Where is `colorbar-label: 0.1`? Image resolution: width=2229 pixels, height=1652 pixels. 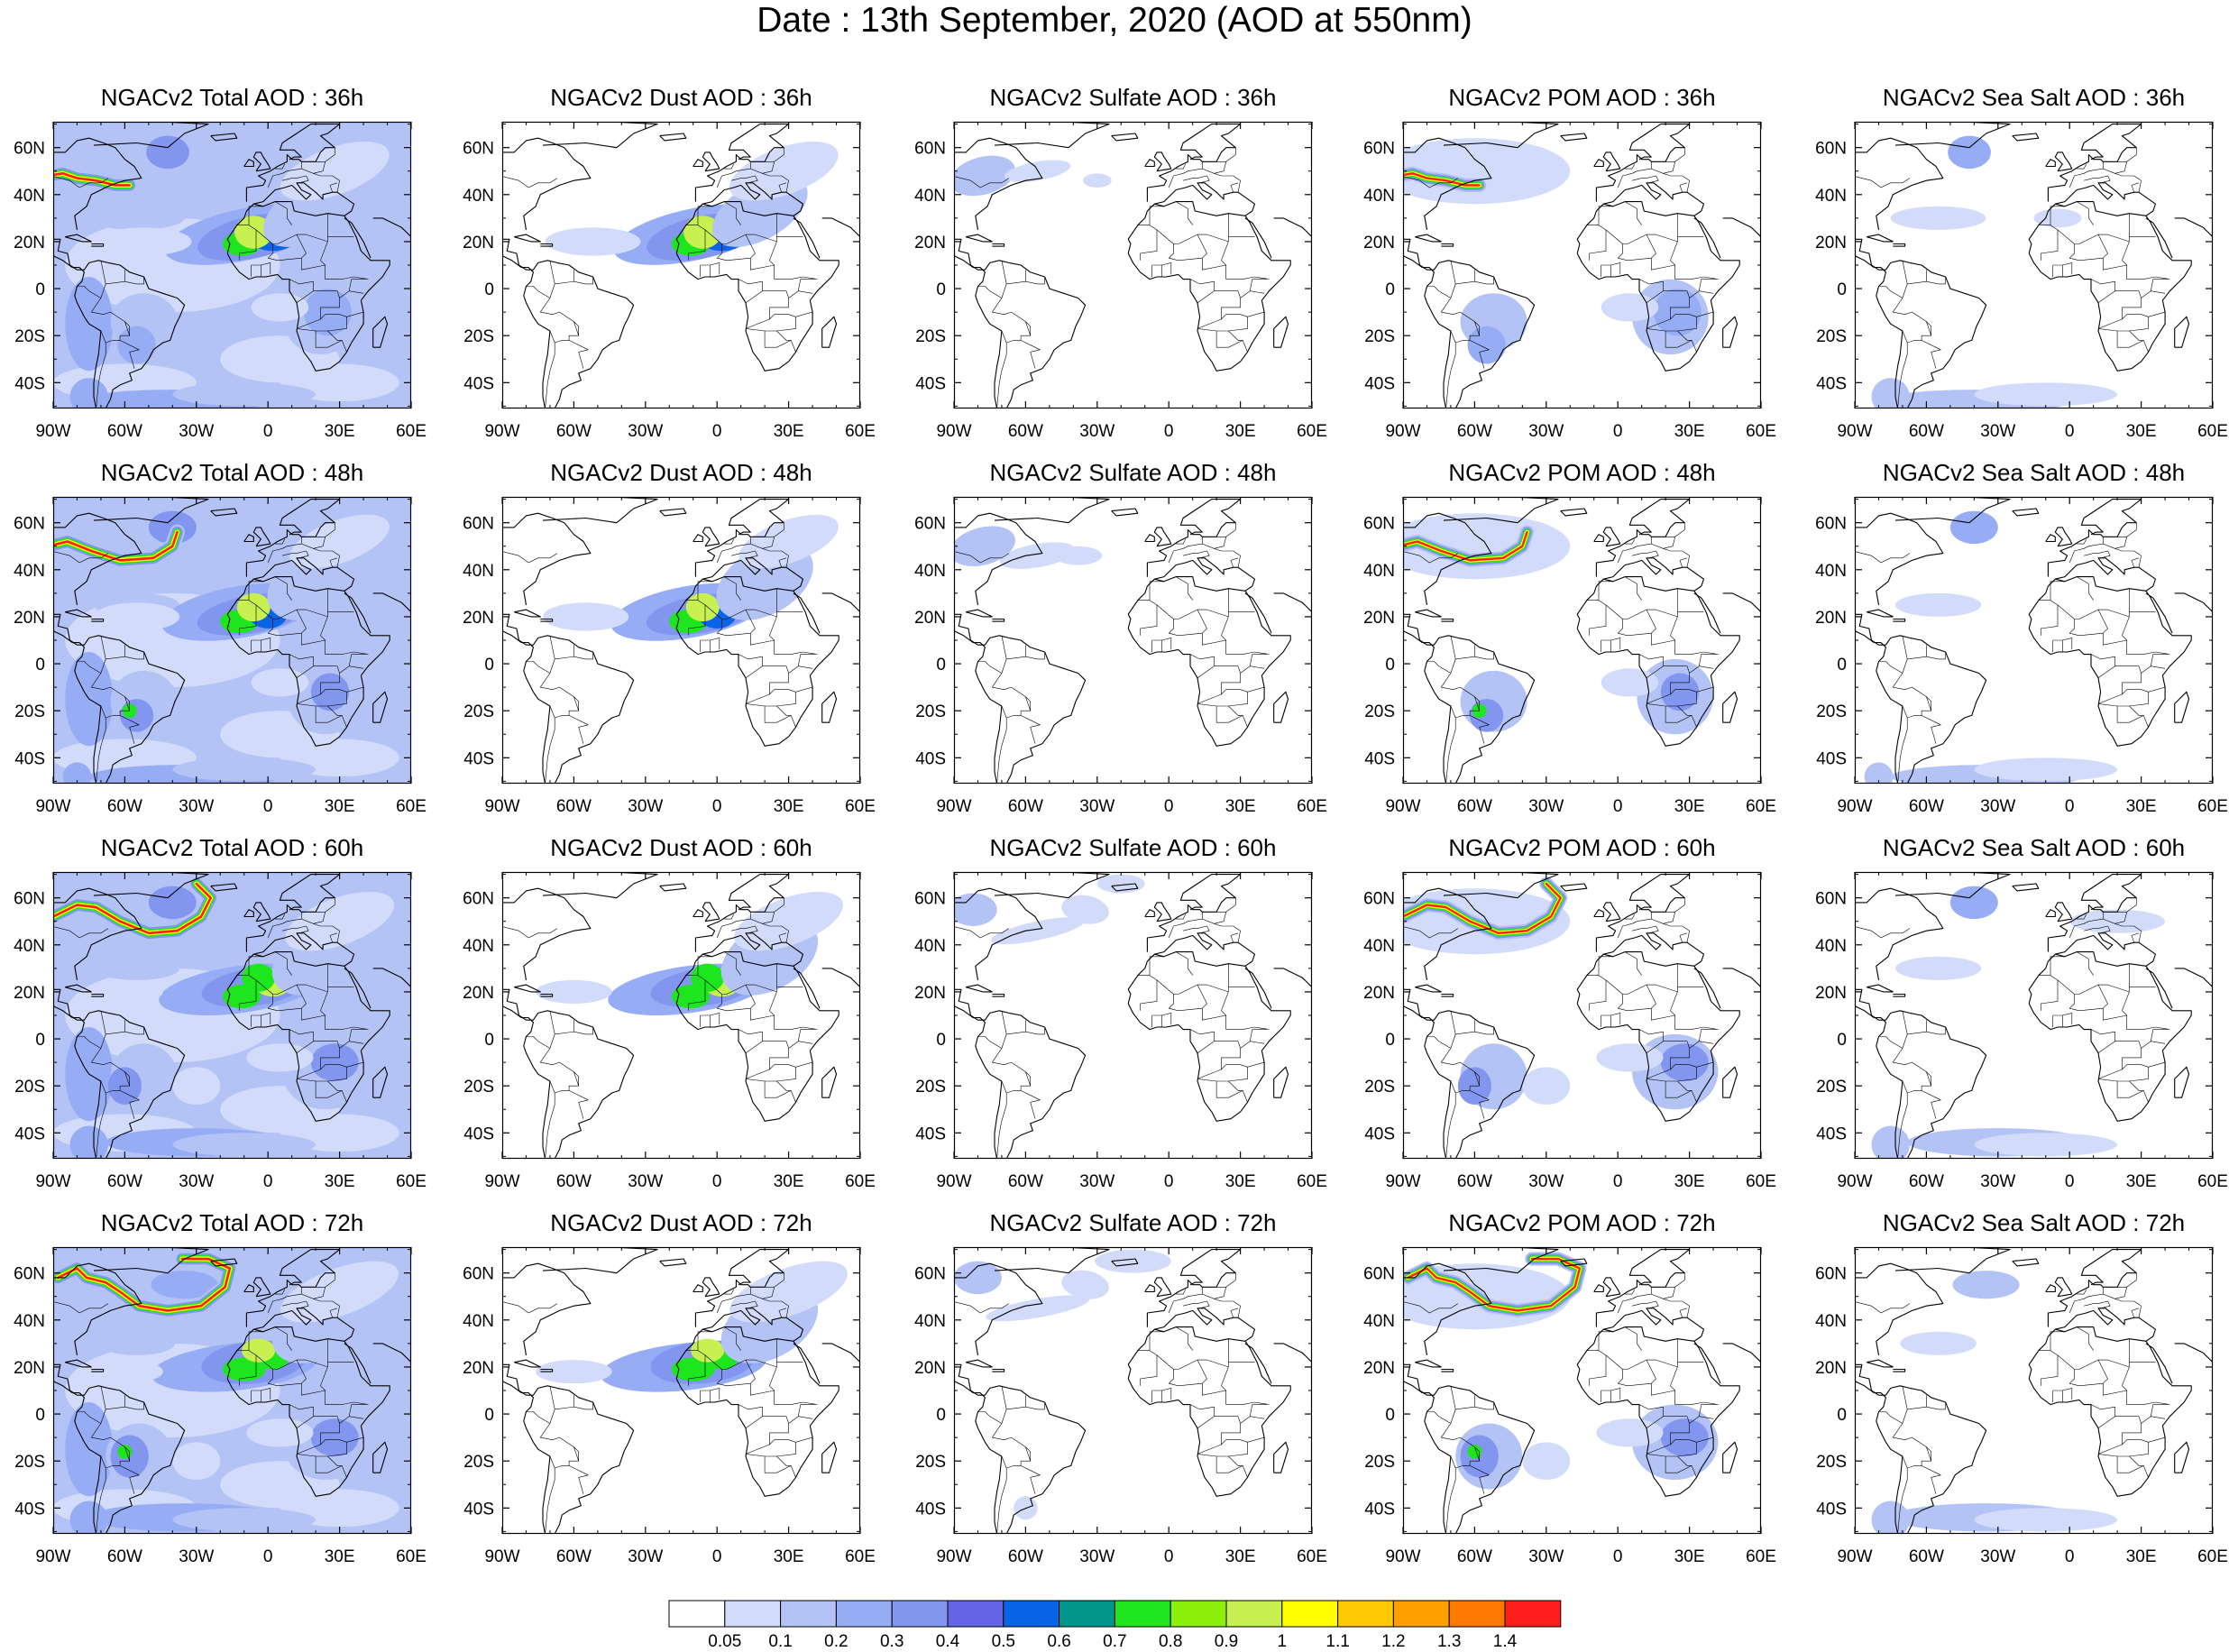
colorbar-label: 0.1 is located at coordinates (780, 1641).